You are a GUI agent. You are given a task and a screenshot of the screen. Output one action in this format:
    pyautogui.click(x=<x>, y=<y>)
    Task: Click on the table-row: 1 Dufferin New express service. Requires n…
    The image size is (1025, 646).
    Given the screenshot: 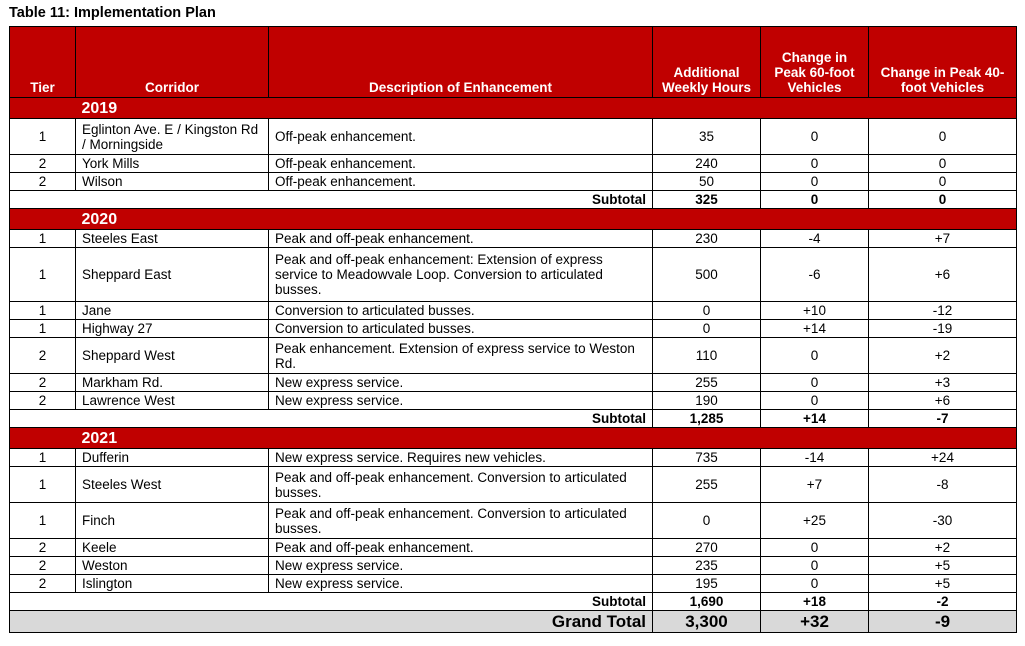 What is the action you would take?
    pyautogui.click(x=513, y=457)
    